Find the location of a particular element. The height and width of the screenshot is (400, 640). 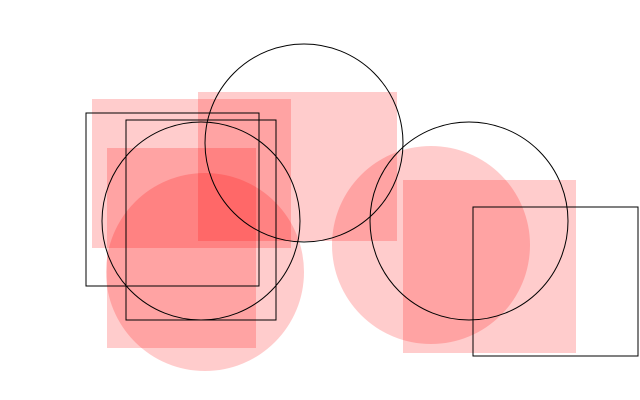

outline-rect-left is located at coordinates (172, 199).